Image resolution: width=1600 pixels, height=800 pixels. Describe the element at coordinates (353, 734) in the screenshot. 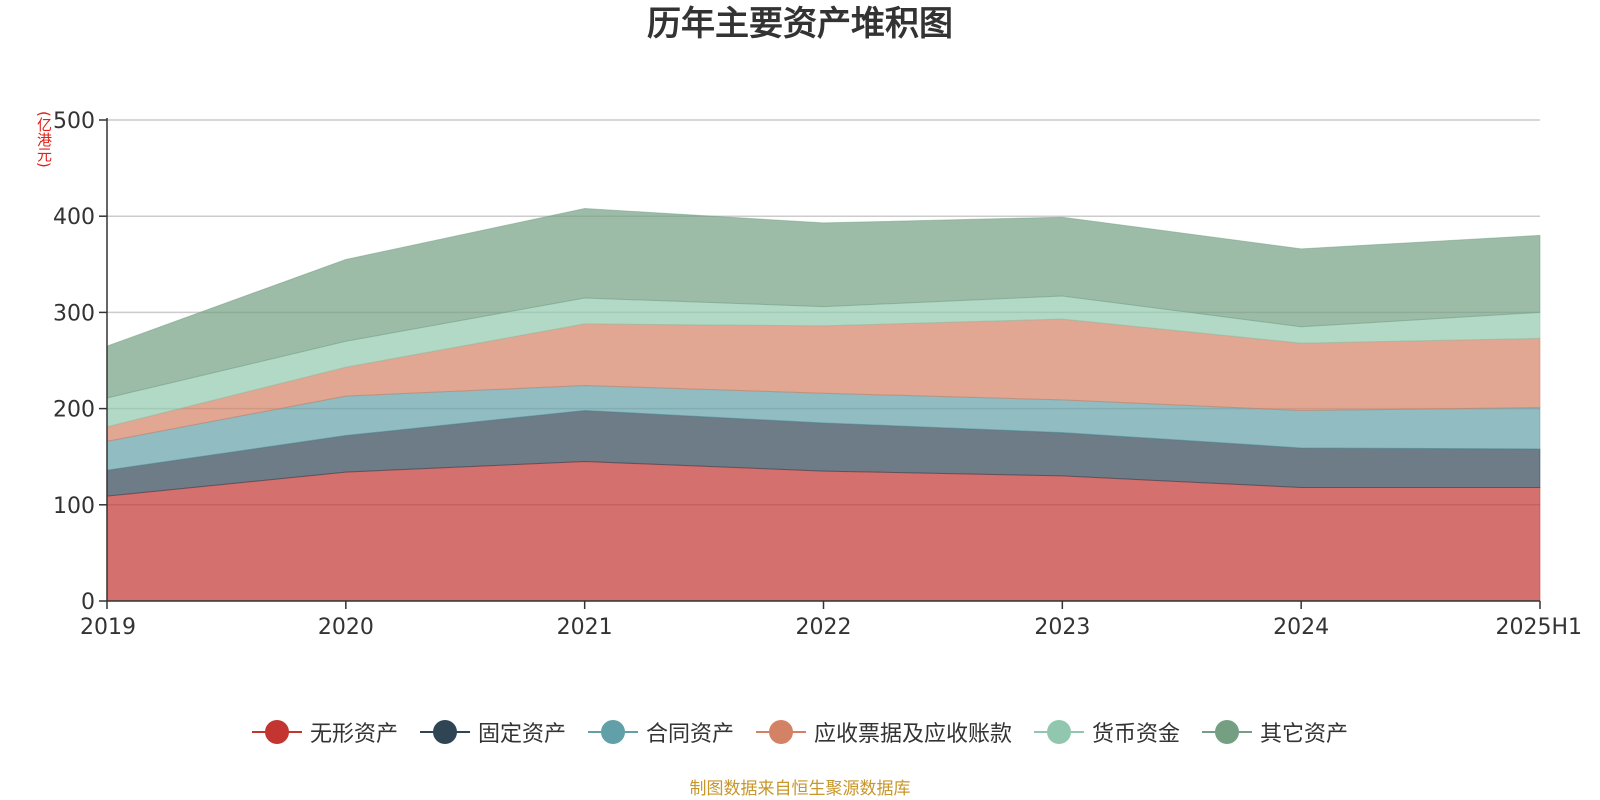

I see `legend-label: 无形资产` at that location.